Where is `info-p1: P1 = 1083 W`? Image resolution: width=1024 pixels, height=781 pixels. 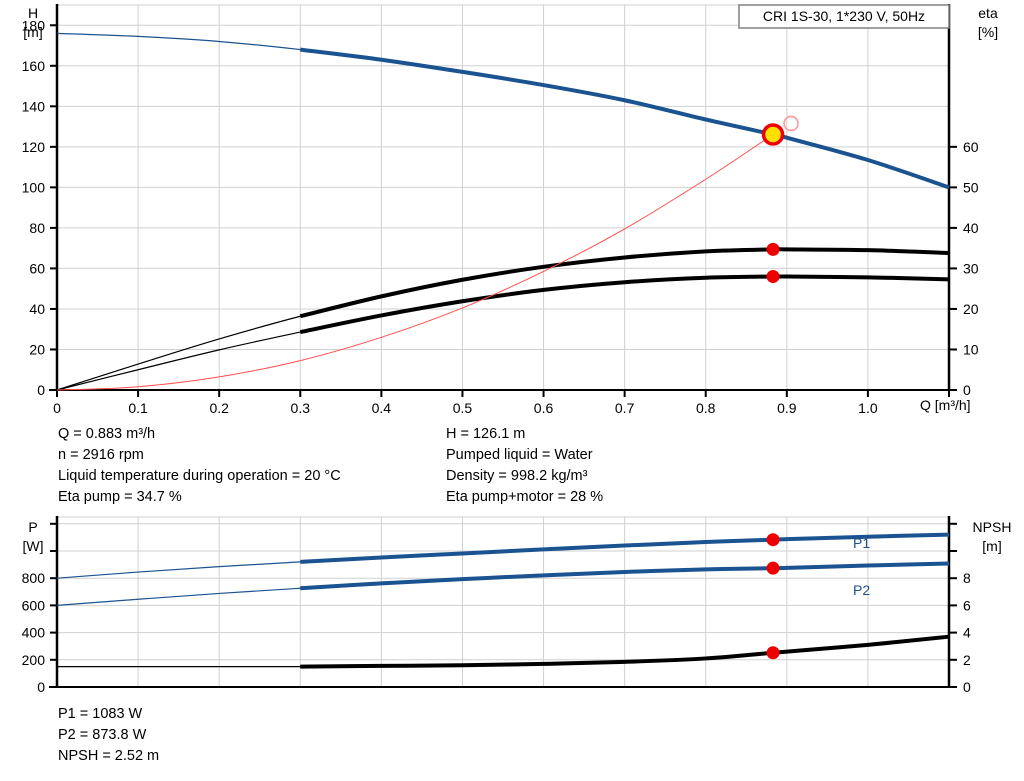 info-p1: P1 = 1083 W is located at coordinates (100, 714).